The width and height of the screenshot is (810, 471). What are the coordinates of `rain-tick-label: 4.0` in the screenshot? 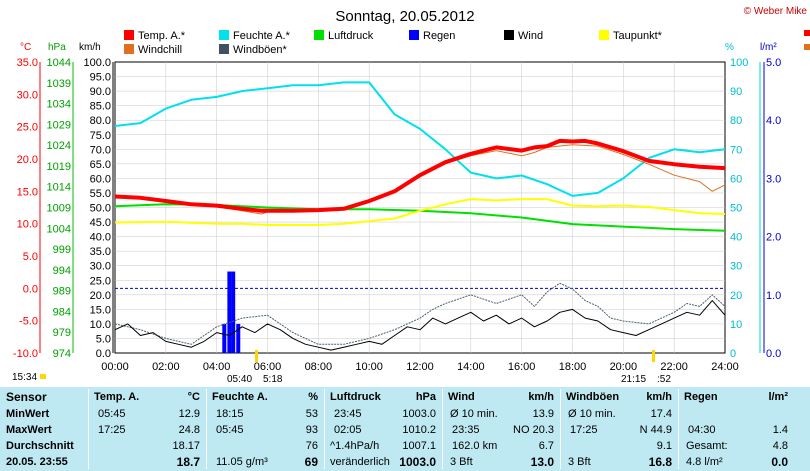 It's located at (773, 121).